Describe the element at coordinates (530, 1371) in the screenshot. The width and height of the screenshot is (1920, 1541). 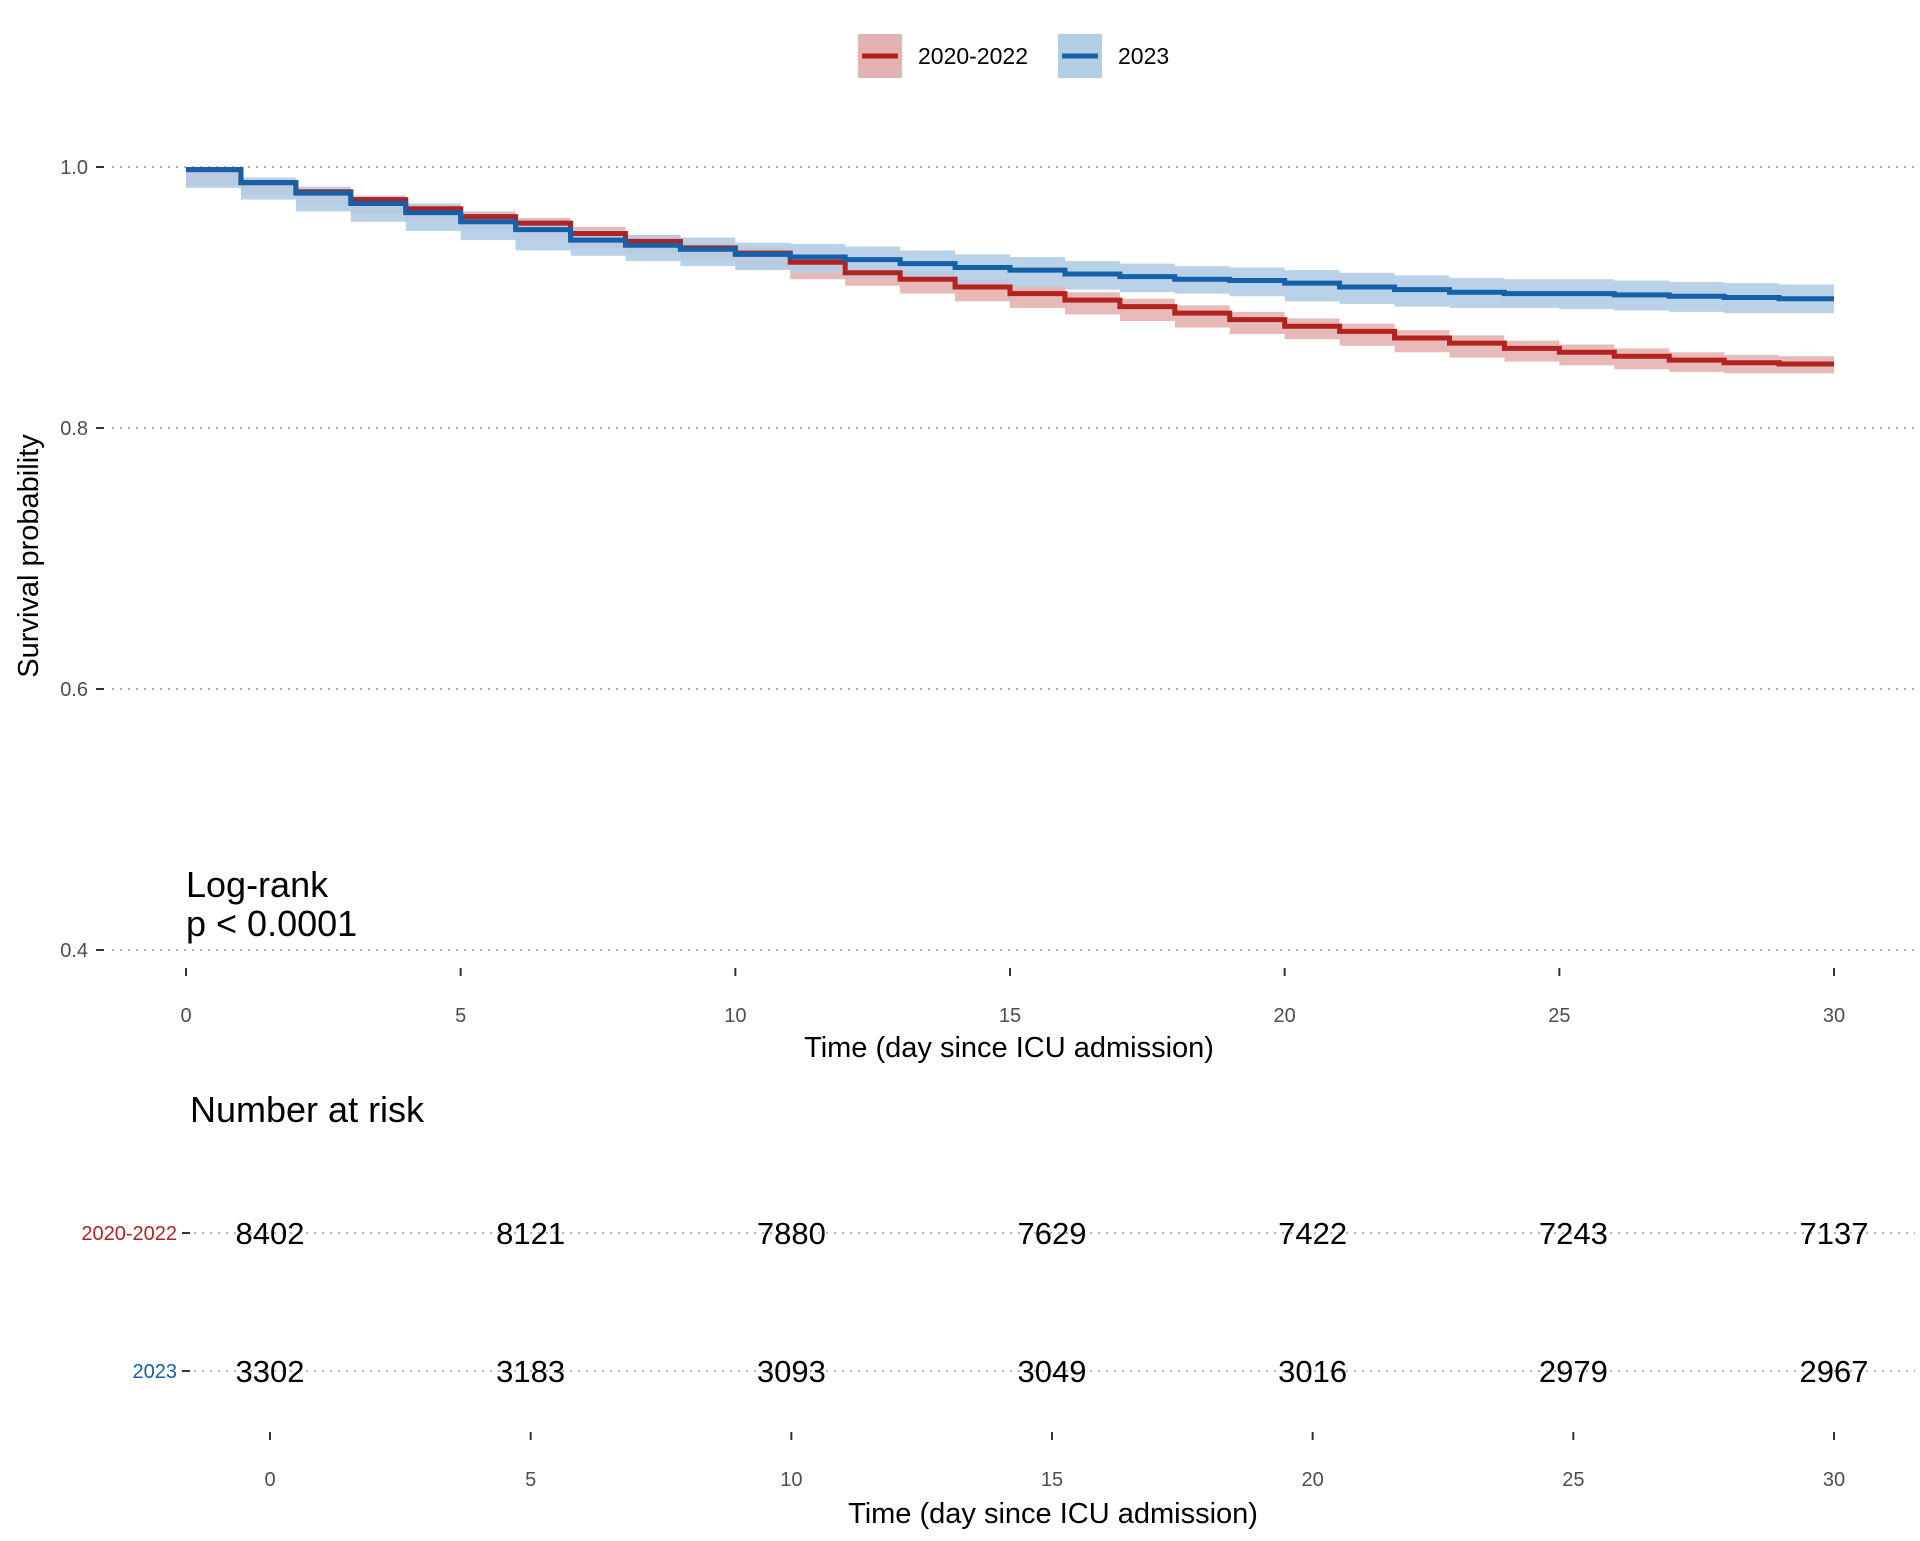
I see `risk-count: 3183` at that location.